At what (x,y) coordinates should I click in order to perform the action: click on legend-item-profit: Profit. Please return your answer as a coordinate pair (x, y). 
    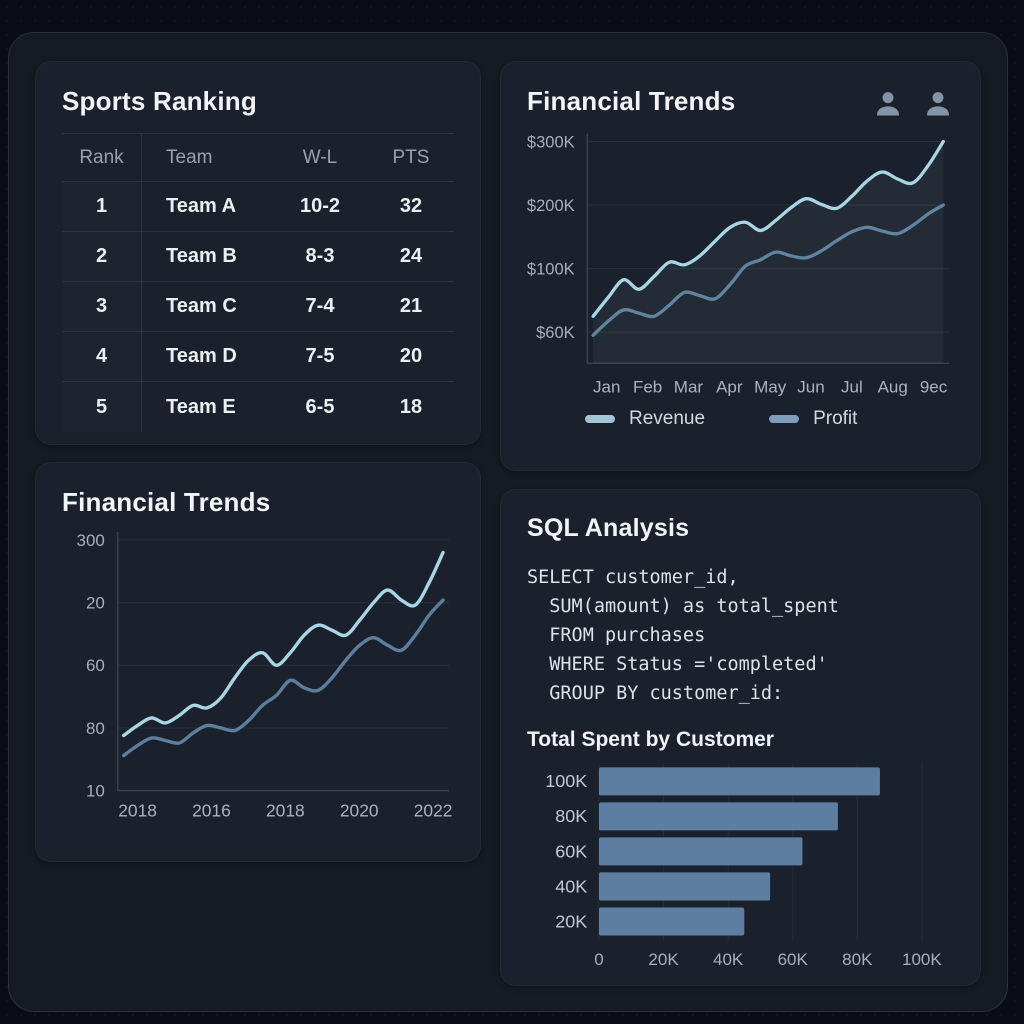
    Looking at the image, I should click on (813, 419).